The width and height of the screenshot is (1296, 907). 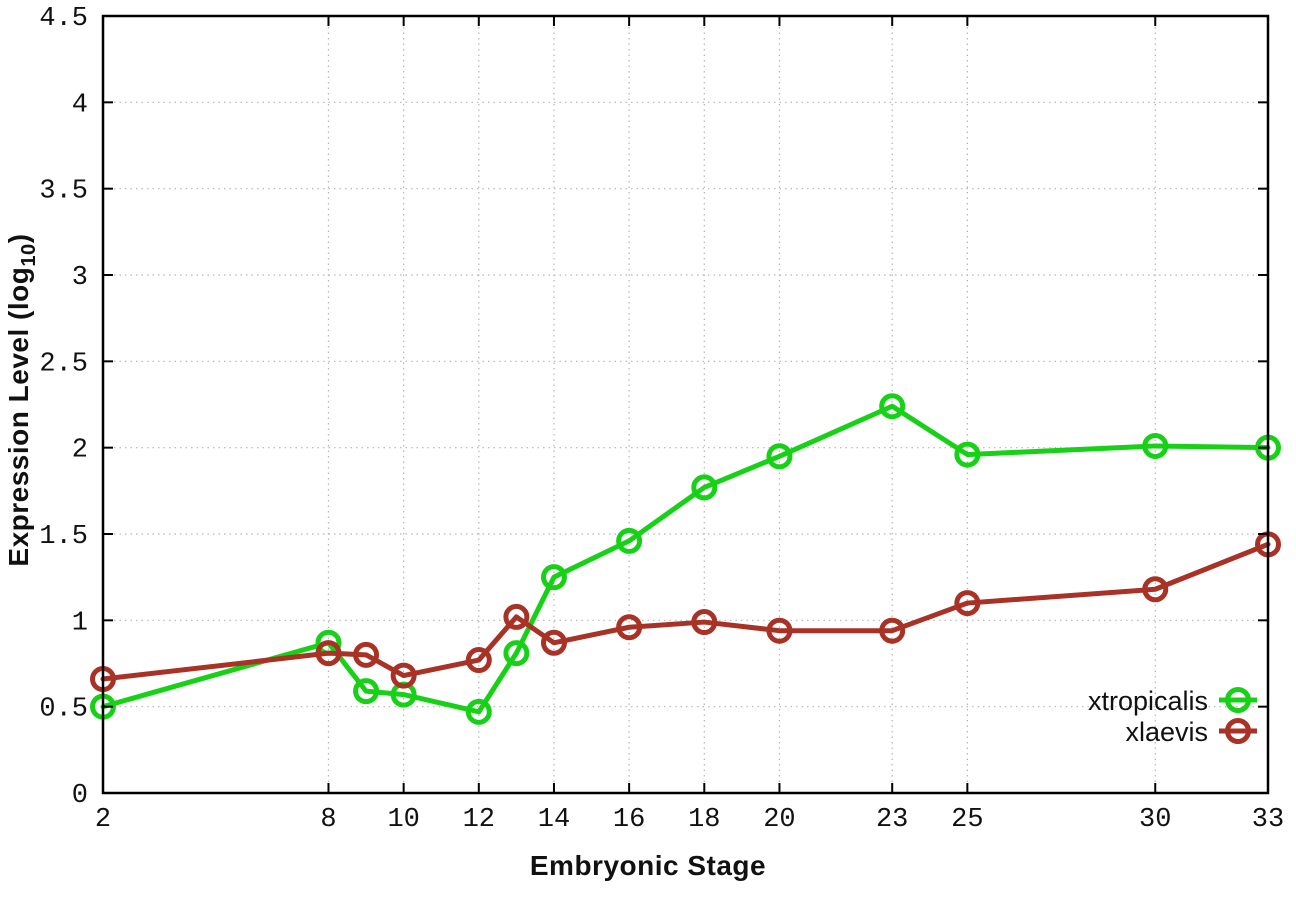 What do you see at coordinates (63, 192) in the screenshot?
I see `y-tick-label: 3.5` at bounding box center [63, 192].